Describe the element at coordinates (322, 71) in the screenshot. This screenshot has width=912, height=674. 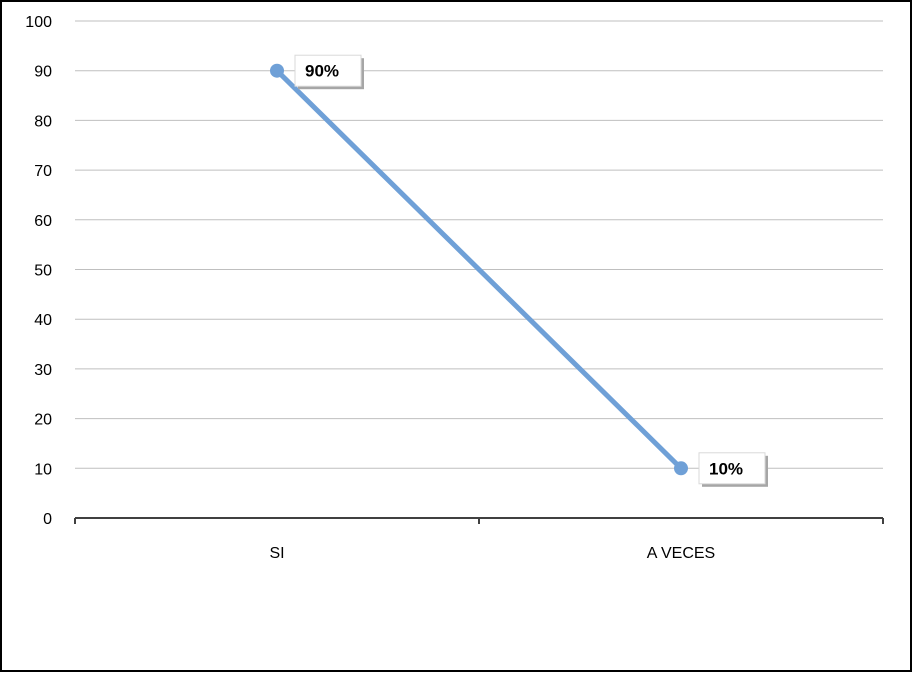
I see `data-label: 90%` at that location.